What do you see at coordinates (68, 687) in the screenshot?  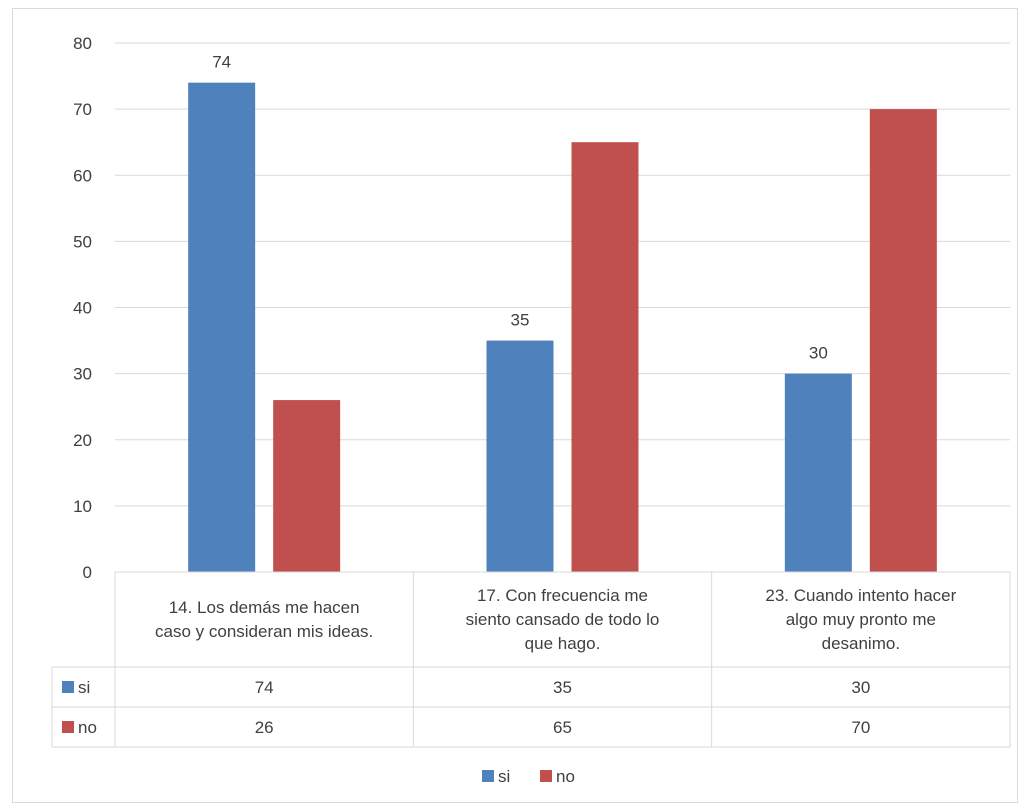 I see `table-legend-key-si` at bounding box center [68, 687].